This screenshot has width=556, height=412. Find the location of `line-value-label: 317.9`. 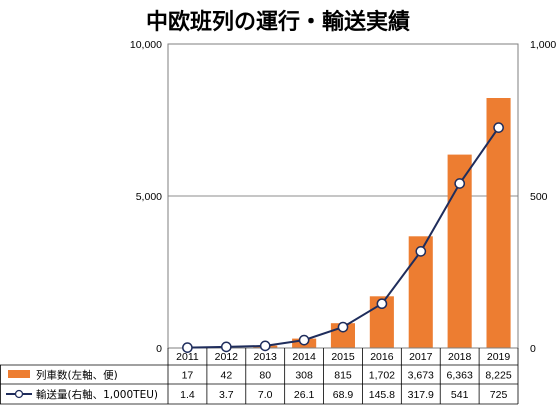

line-value-label: 317.9 is located at coordinates (421, 395).